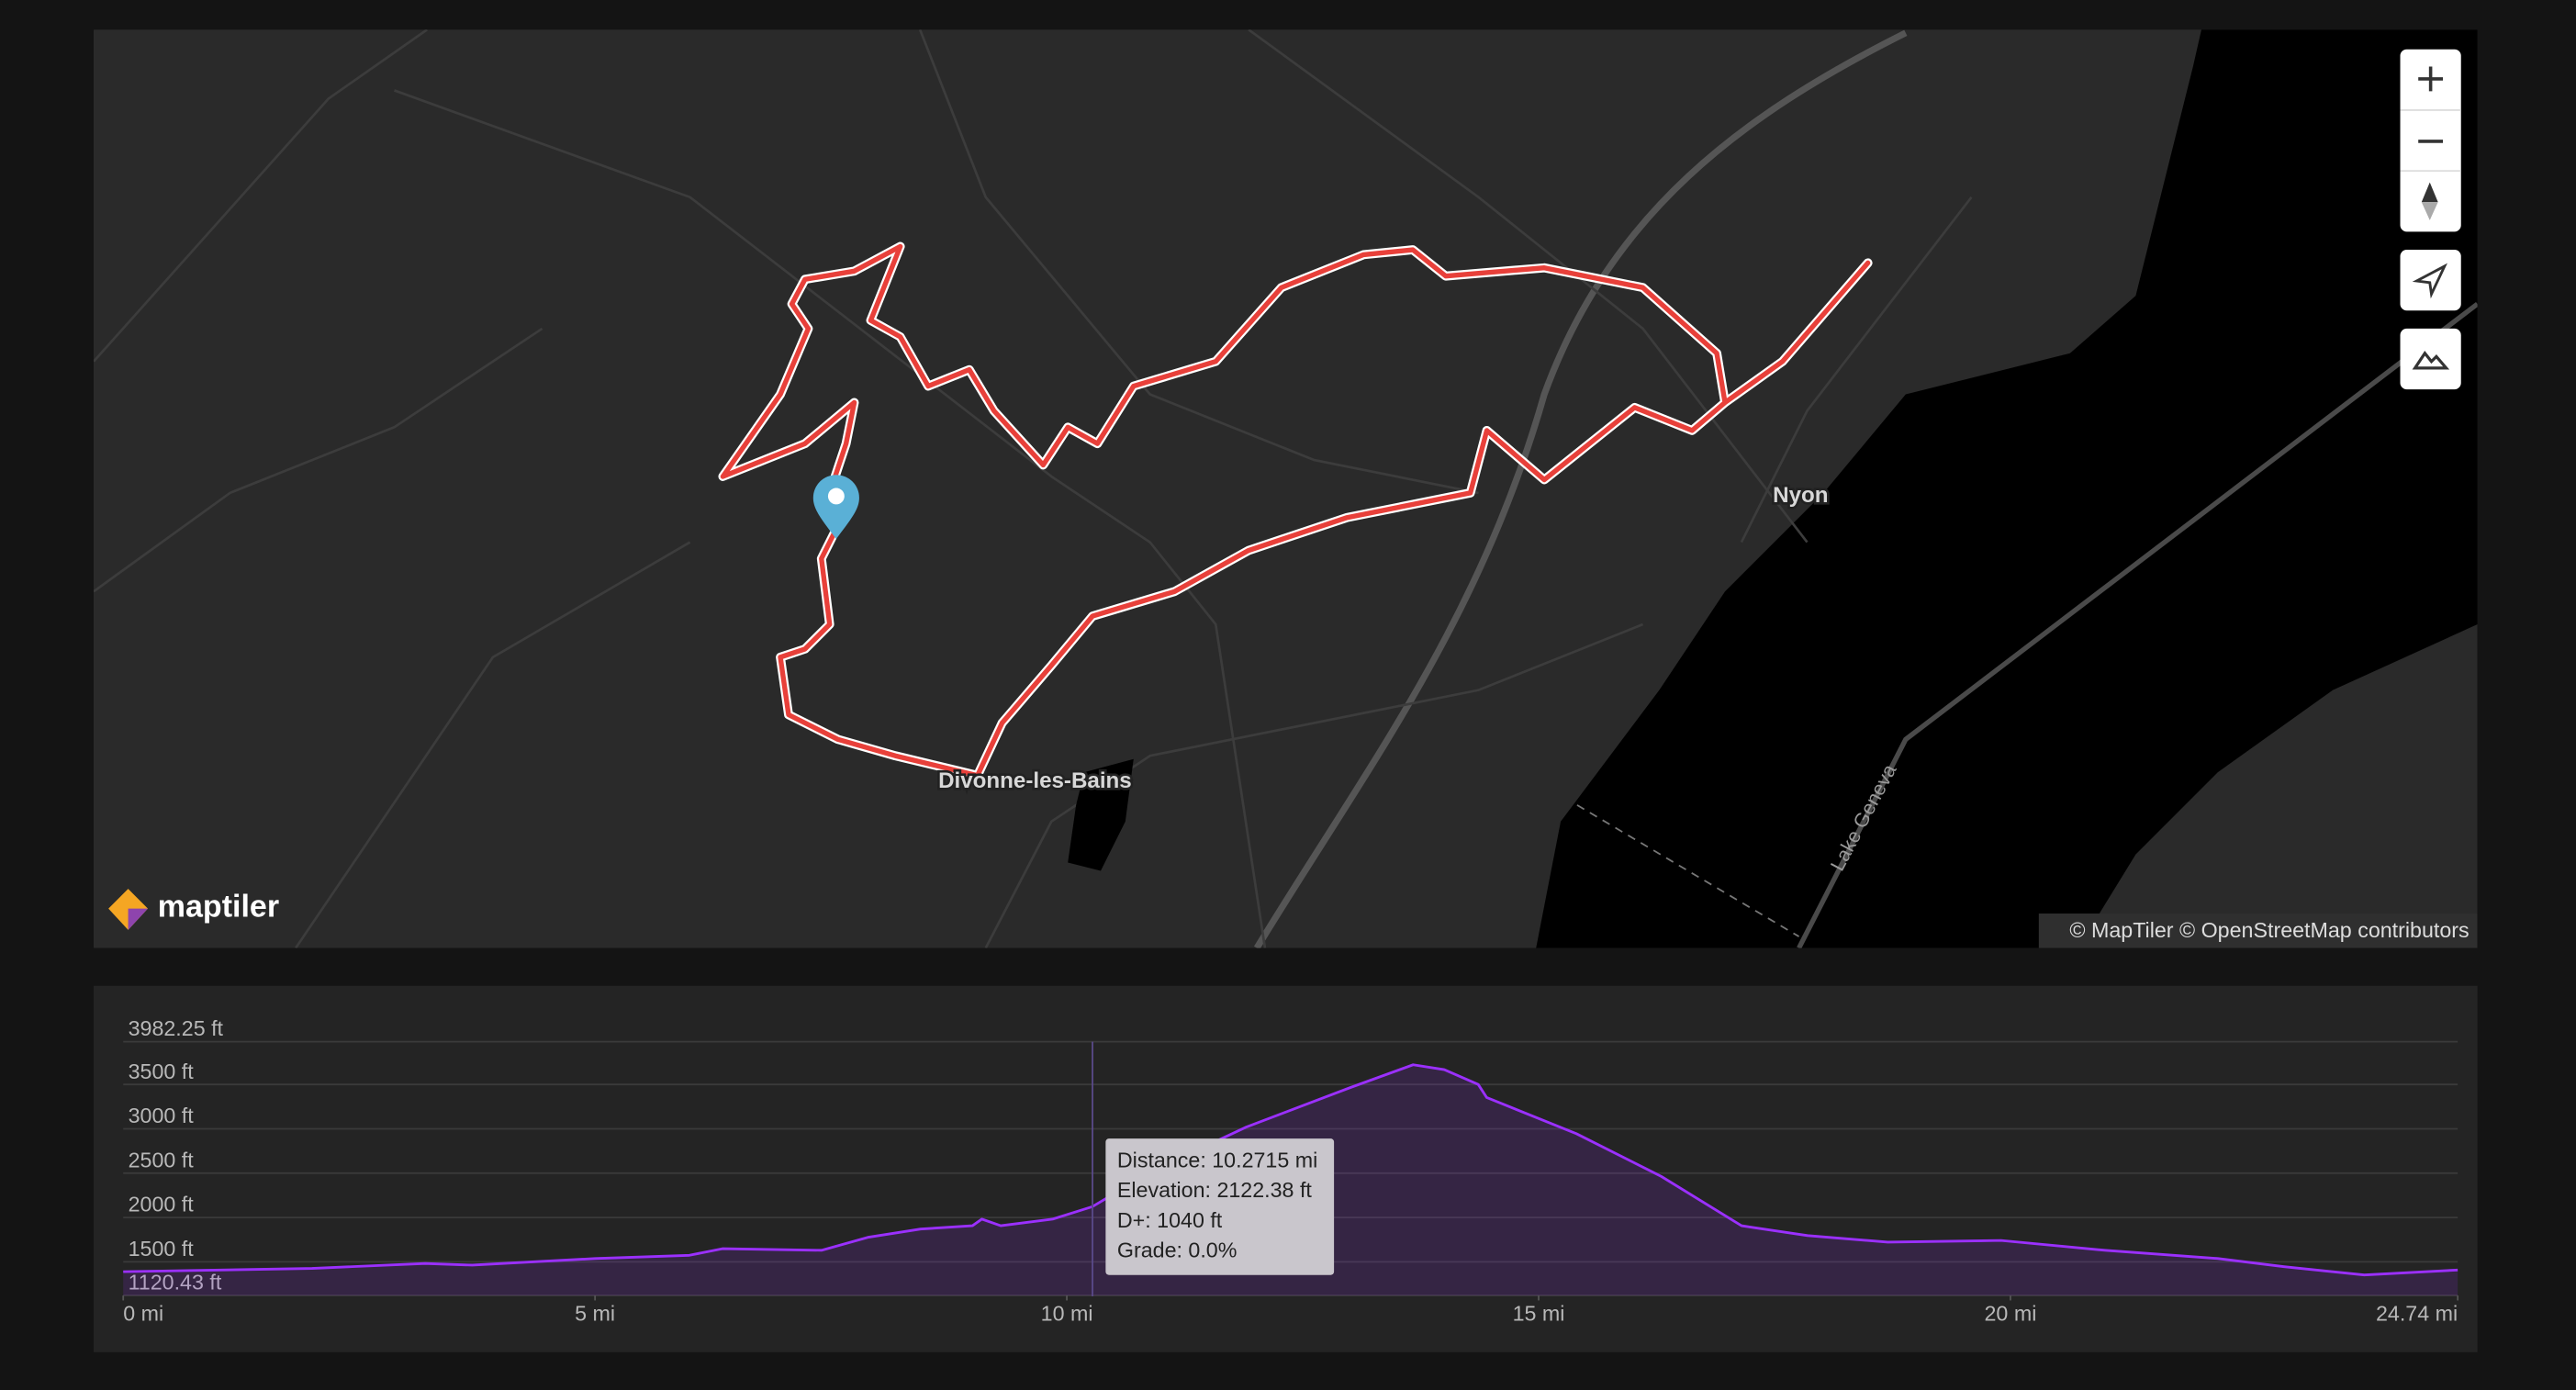 The height and width of the screenshot is (1390, 2576). What do you see at coordinates (836, 496) in the screenshot?
I see `marker-dot` at bounding box center [836, 496].